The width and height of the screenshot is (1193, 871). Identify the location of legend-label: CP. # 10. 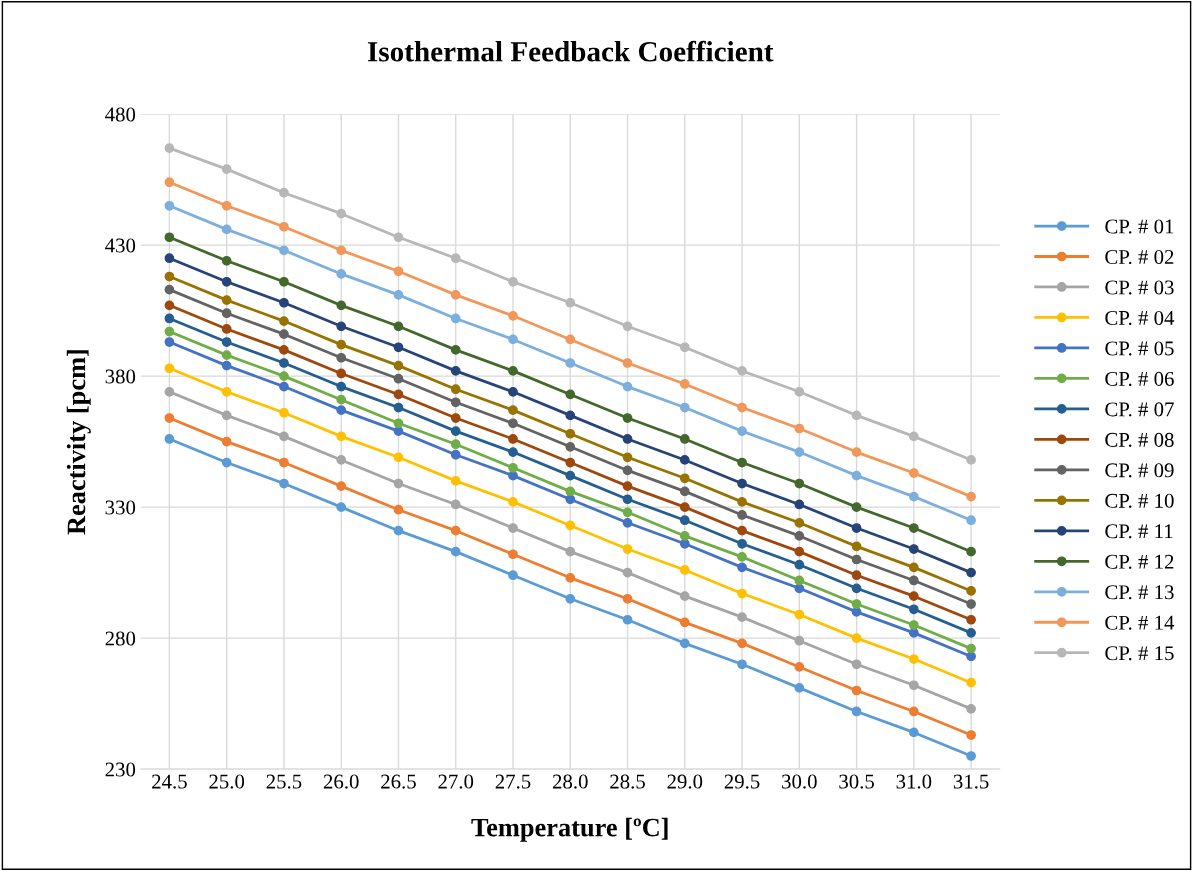
(1139, 500).